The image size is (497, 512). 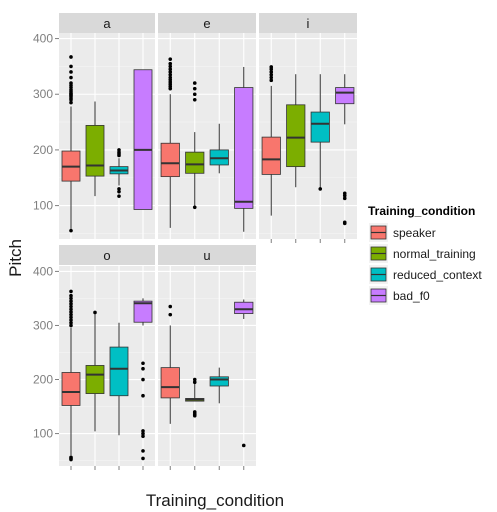 What do you see at coordinates (43, 94) in the screenshot?
I see `y-tick-label: 300` at bounding box center [43, 94].